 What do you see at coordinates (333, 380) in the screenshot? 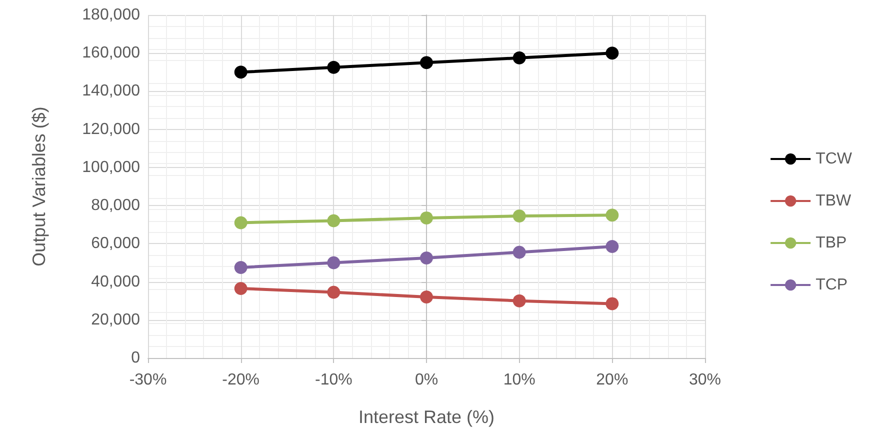
I see `x-tick-label: -10%` at bounding box center [333, 380].